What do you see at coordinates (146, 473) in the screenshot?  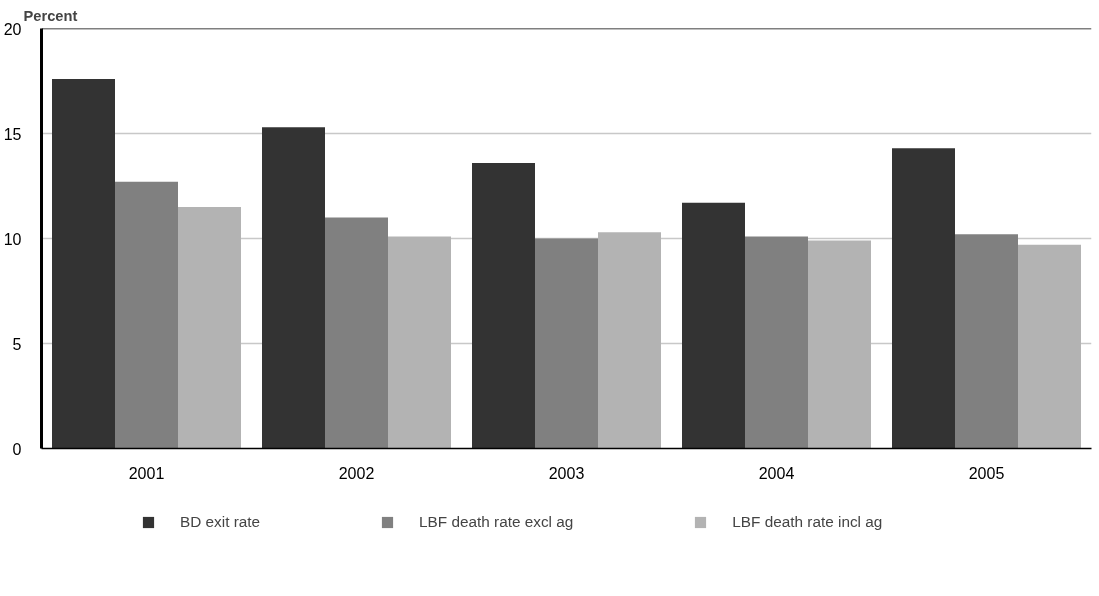 I see `x-tick-label: 2001` at bounding box center [146, 473].